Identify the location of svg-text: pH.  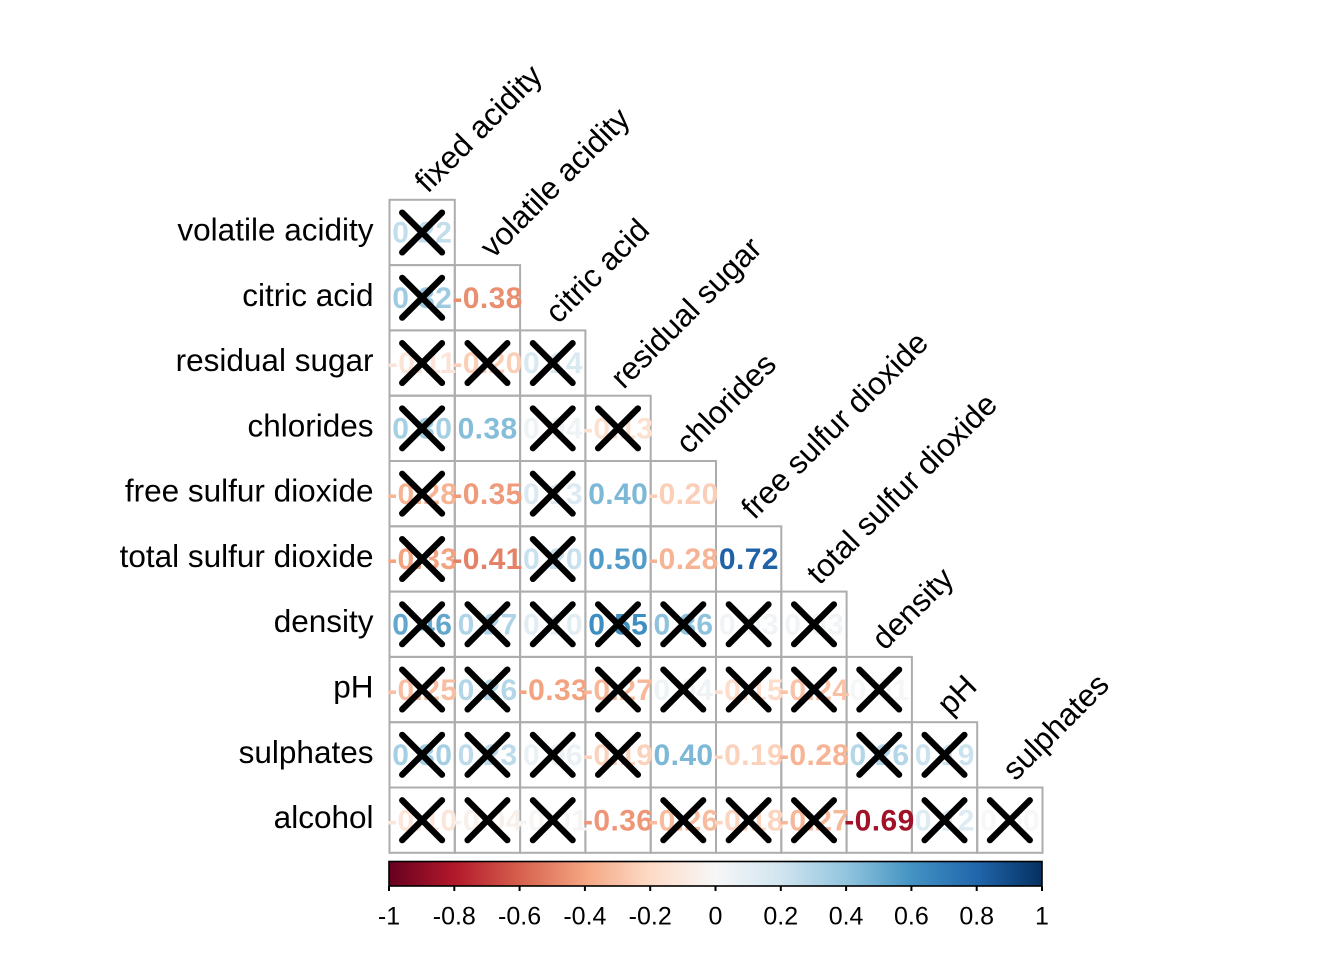
(353, 687).